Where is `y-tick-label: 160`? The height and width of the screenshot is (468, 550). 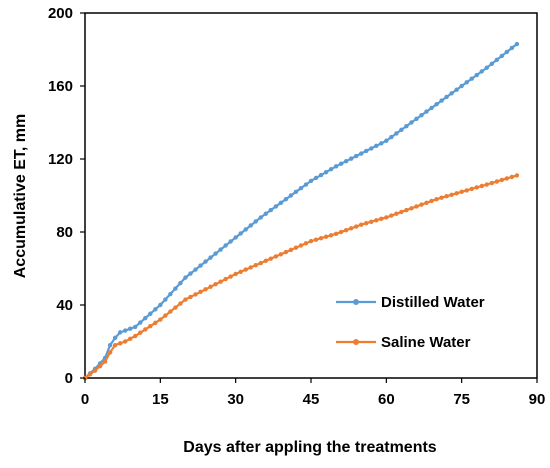 y-tick-label: 160 is located at coordinates (60, 86).